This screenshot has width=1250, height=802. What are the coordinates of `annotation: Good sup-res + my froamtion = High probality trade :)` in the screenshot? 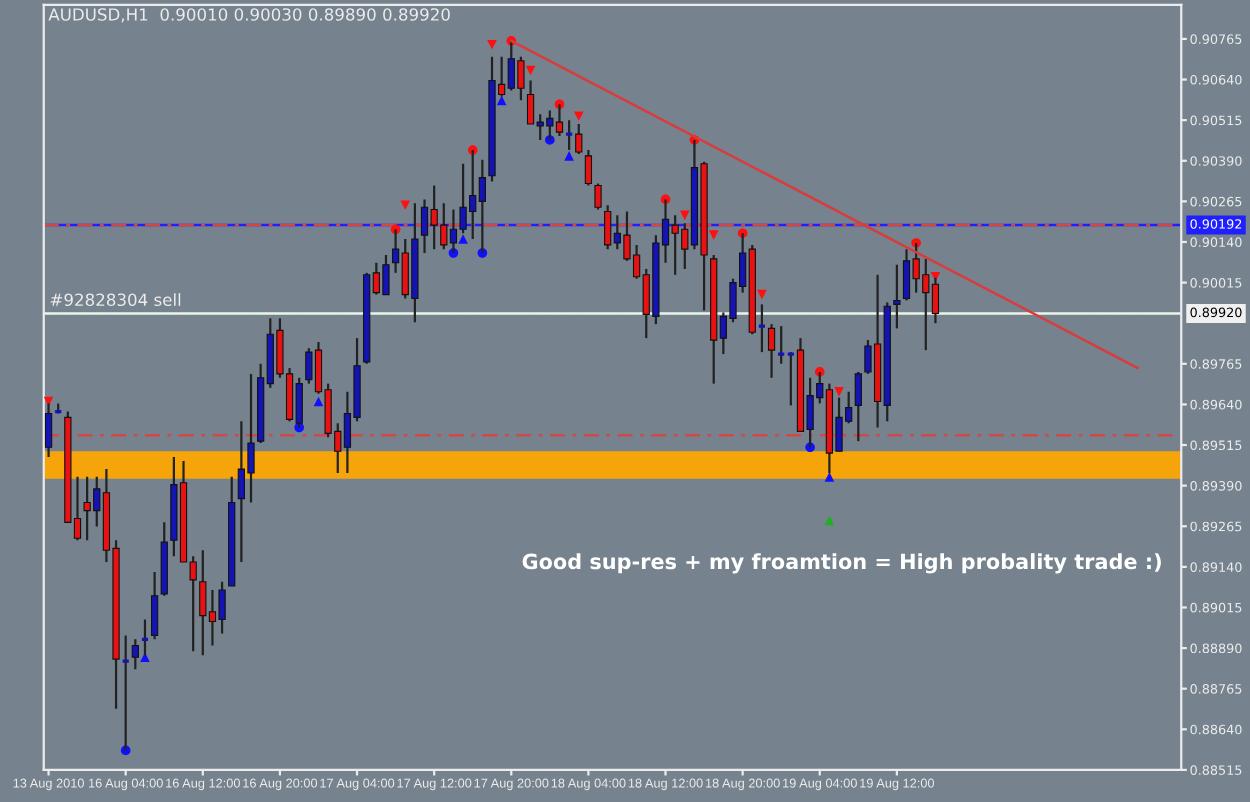 It's located at (841, 563).